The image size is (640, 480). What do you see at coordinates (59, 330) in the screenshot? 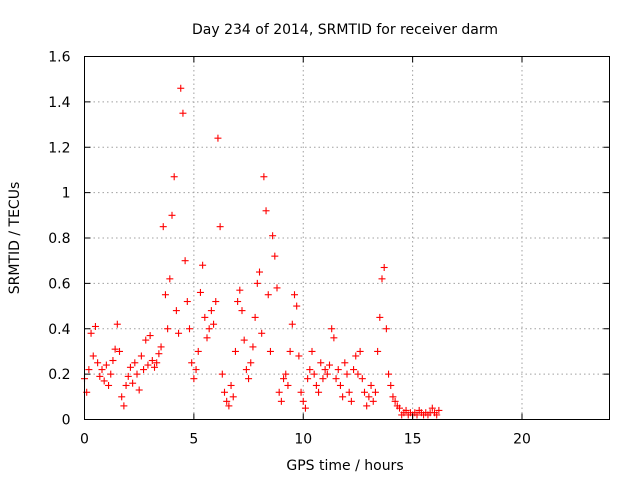
I see `y-tick-label: 0.4` at bounding box center [59, 330].